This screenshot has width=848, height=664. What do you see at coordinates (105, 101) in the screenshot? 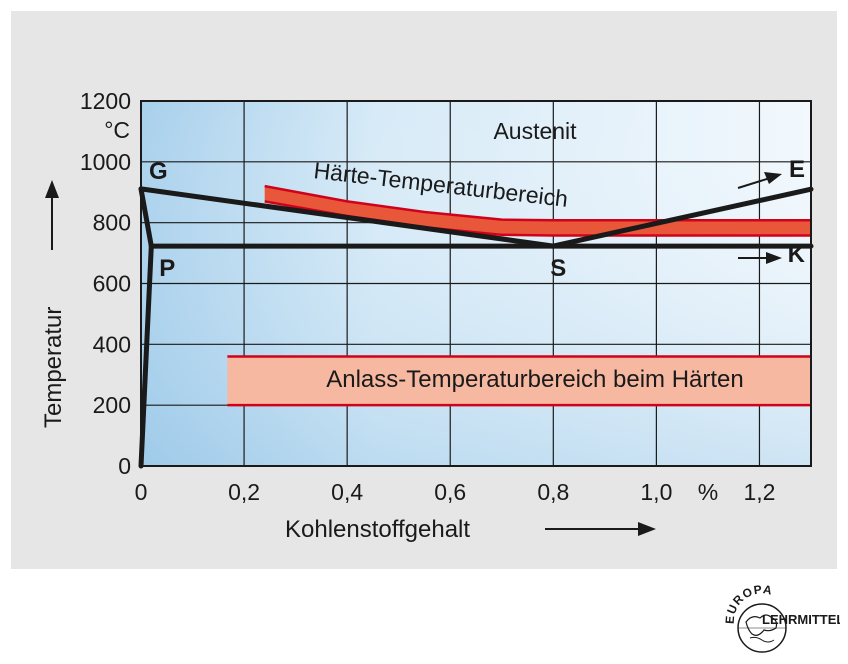
I see `y-tick-label: 1200` at bounding box center [105, 101].